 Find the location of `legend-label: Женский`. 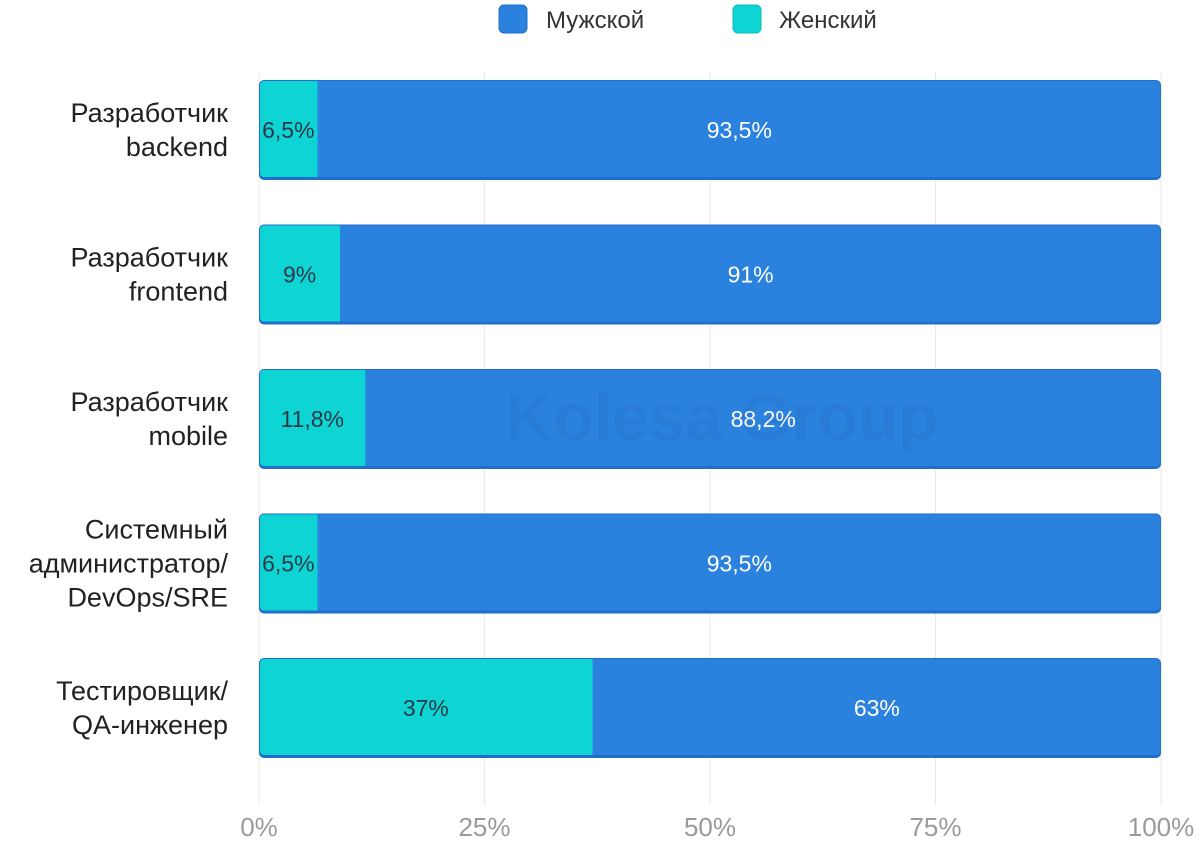

legend-label: Женский is located at coordinates (828, 20).